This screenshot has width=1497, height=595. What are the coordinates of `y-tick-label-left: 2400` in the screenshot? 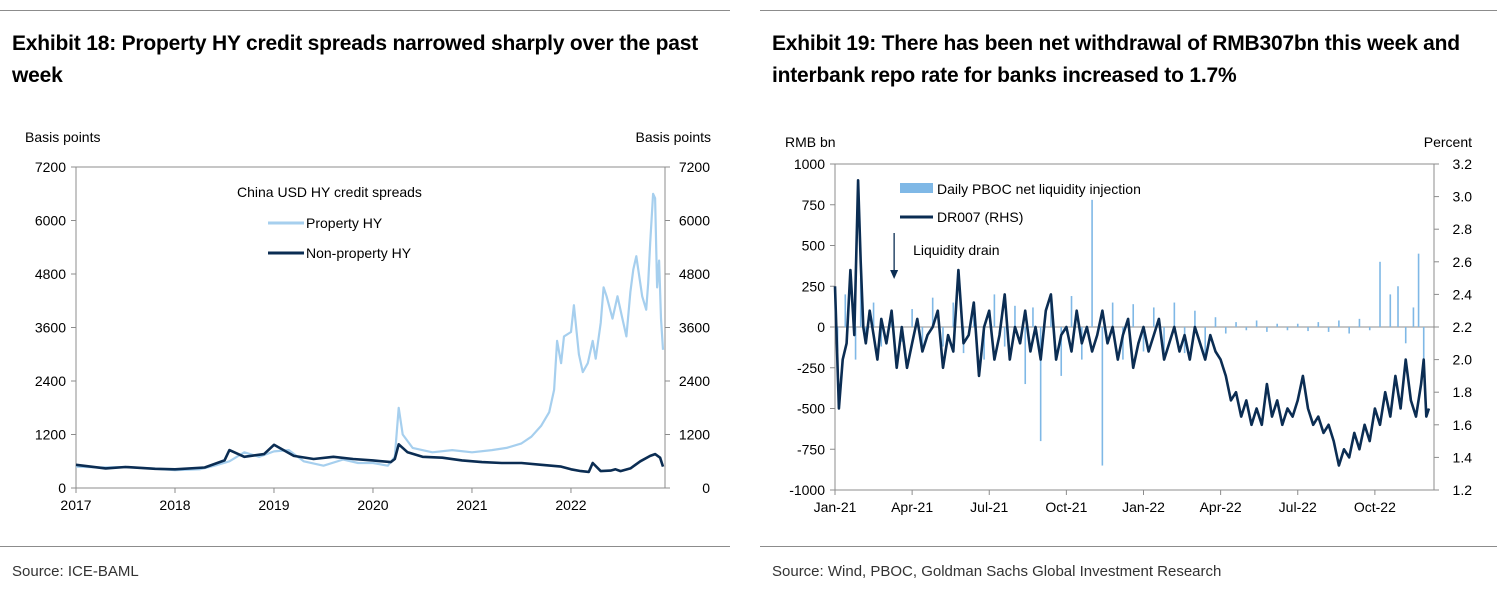 It's located at (50, 381).